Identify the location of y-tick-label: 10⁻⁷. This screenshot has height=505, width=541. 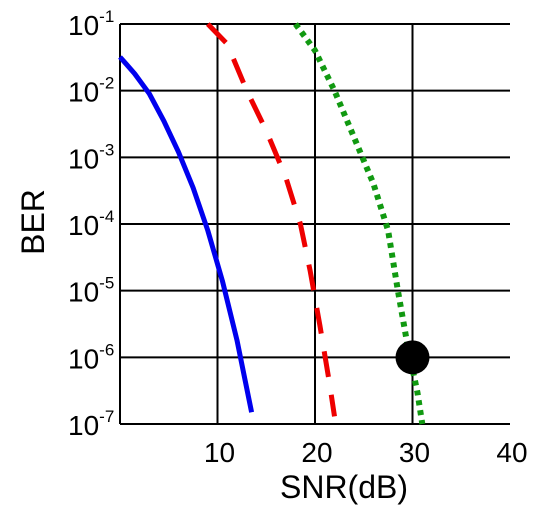
(91, 424).